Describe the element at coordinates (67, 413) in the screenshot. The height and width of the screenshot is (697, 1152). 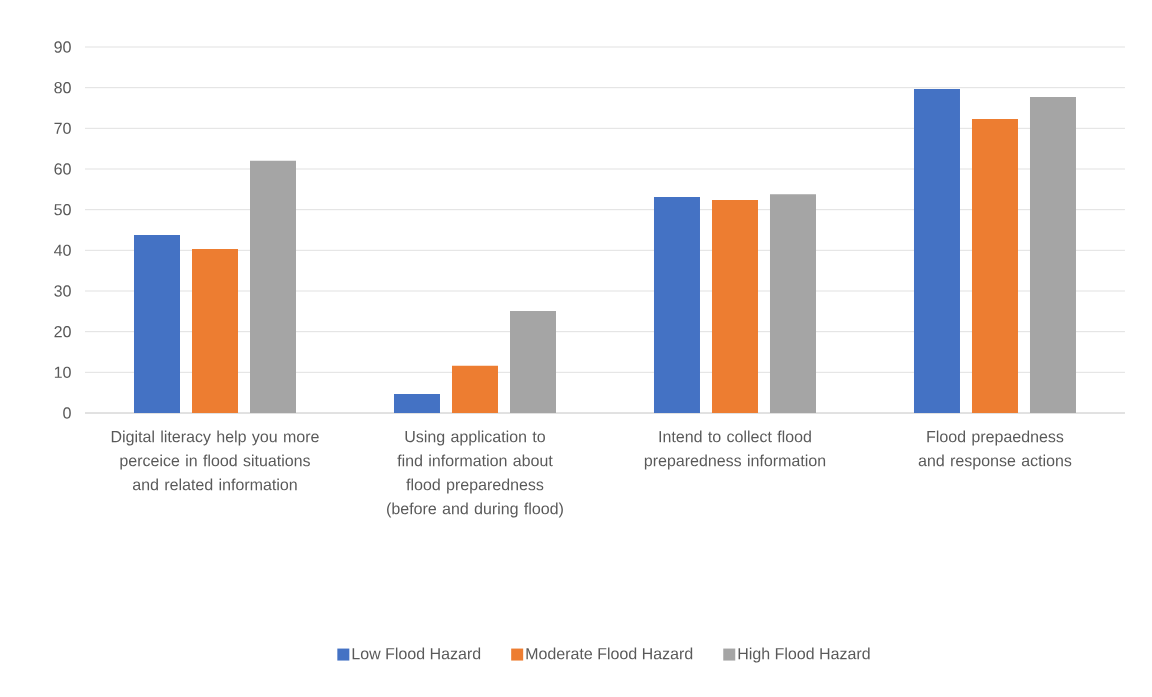
I see `y-tick-label: 0` at that location.